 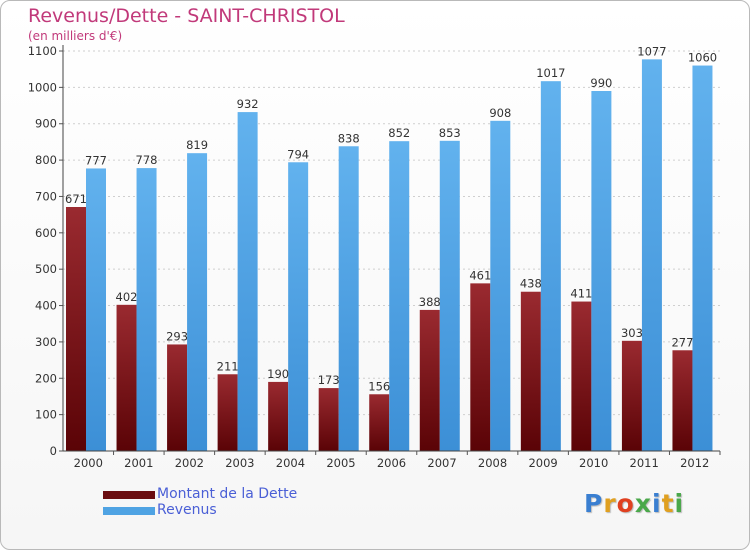 What do you see at coordinates (530, 371) in the screenshot?
I see `bar-dette-2009` at bounding box center [530, 371].